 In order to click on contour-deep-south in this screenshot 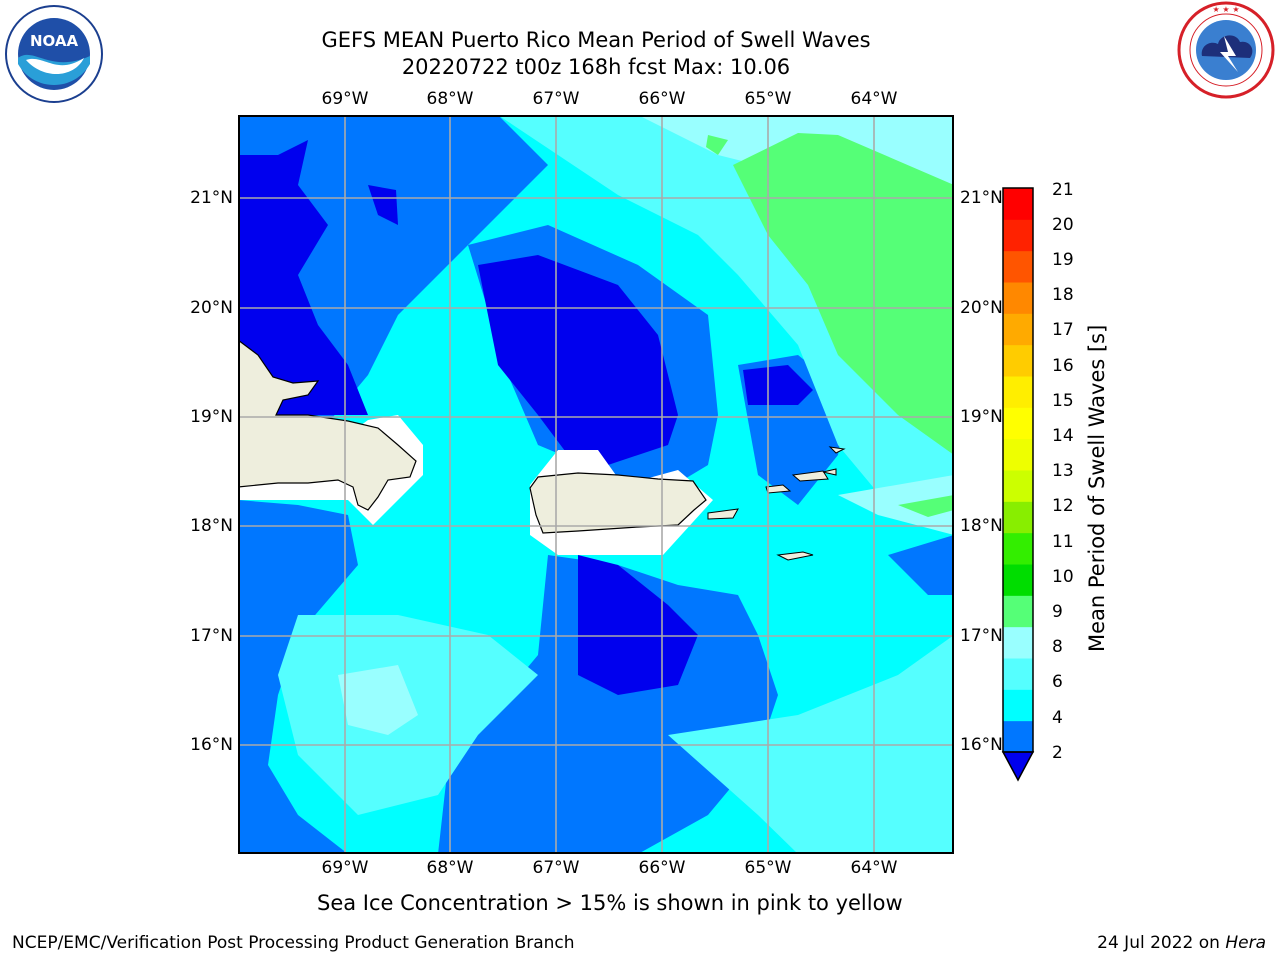, I will do `click(638, 625)`.